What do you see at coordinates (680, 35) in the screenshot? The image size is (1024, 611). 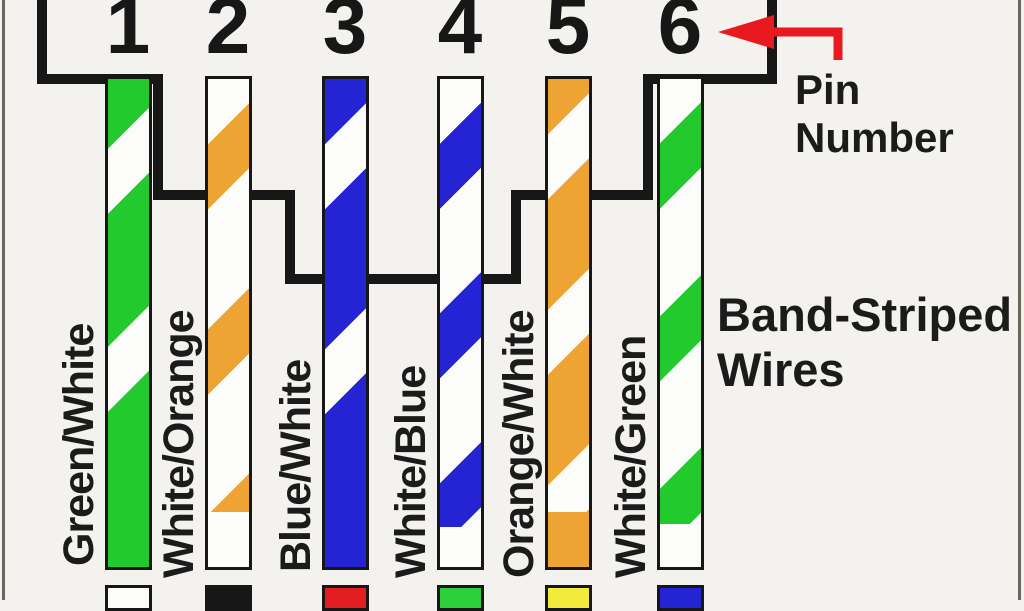 I see `pin-number-6: 6` at bounding box center [680, 35].